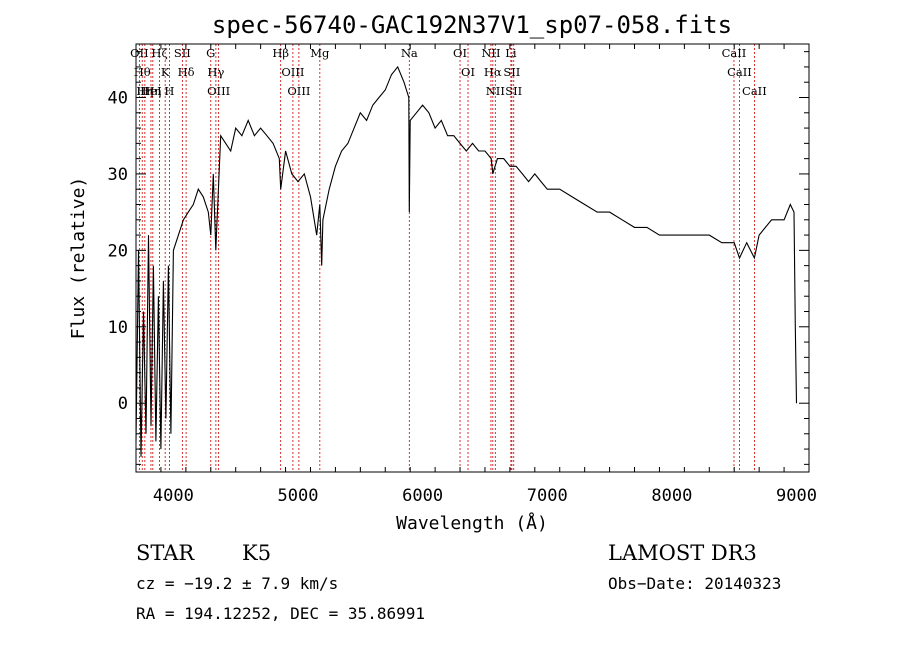 The image size is (900, 649). What do you see at coordinates (215, 72) in the screenshot?
I see `line-marker-label: Hγ` at bounding box center [215, 72].